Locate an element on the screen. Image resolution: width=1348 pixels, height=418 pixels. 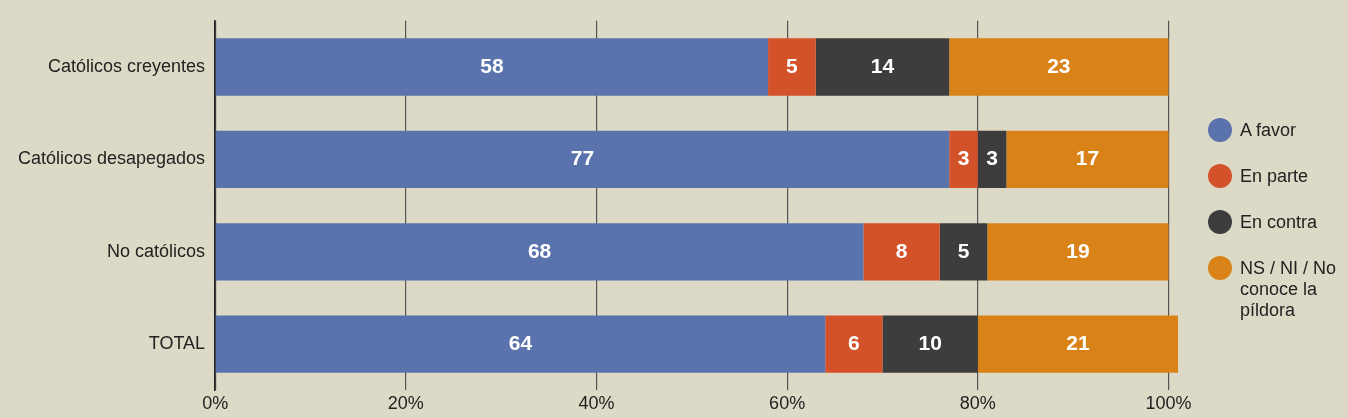
data-label: 77 is located at coordinates (582, 158).